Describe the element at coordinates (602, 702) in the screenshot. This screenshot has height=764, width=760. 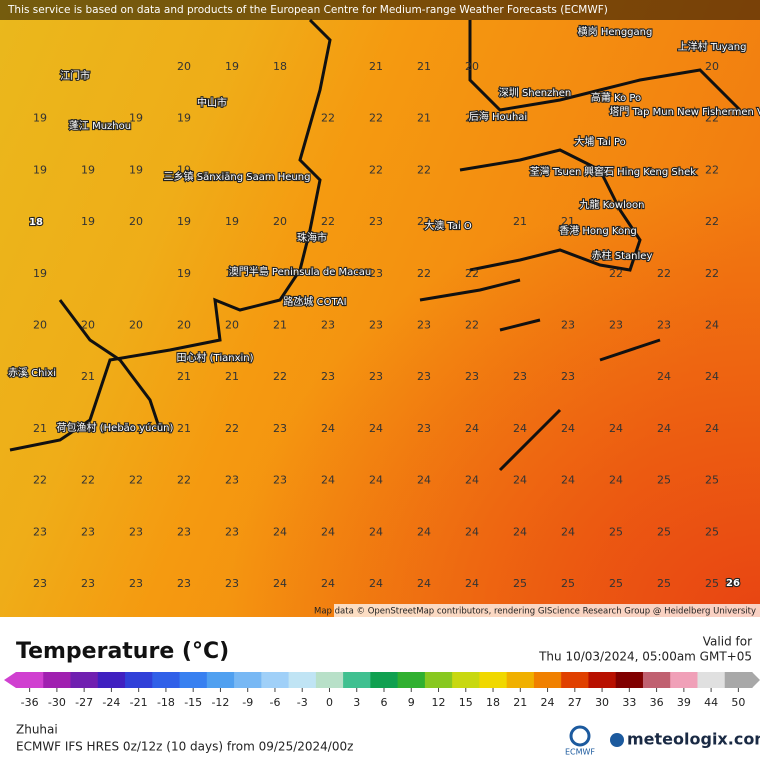
I see `colorbar-label: 30` at that location.